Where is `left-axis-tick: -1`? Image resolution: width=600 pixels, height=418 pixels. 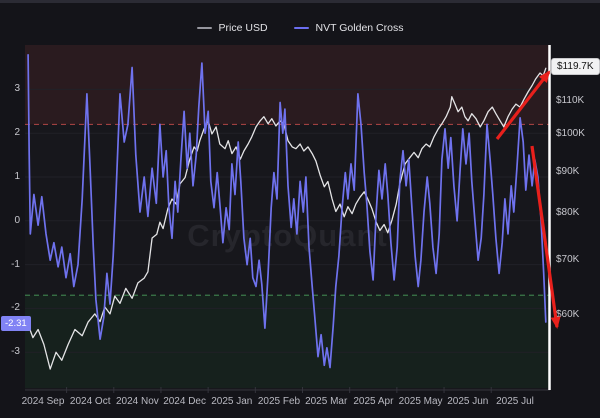 left-axis-tick: -1 is located at coordinates (15, 264).